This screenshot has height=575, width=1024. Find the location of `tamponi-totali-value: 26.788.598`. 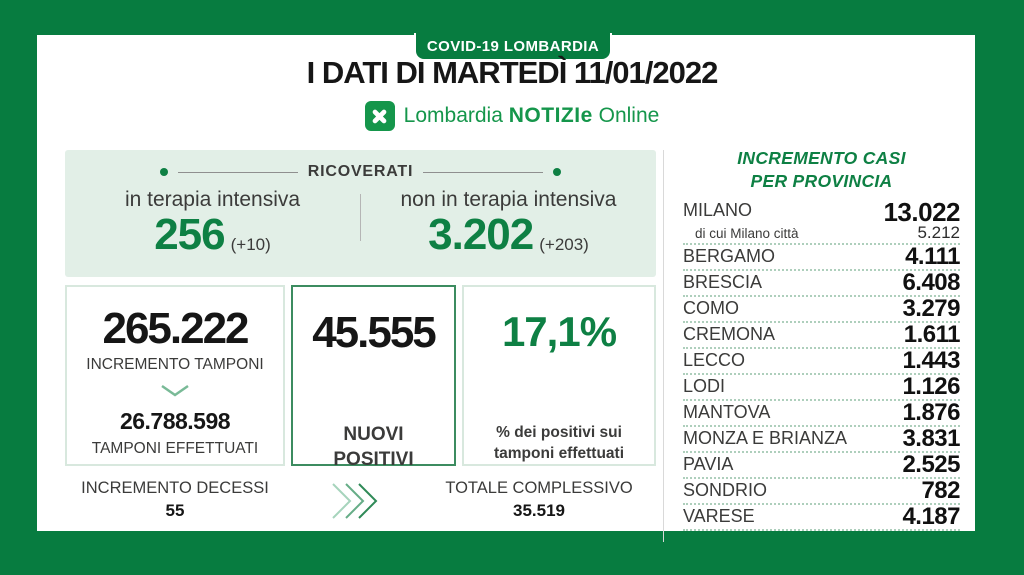

tamponi-totali-value: 26.788.598 is located at coordinates (175, 421).